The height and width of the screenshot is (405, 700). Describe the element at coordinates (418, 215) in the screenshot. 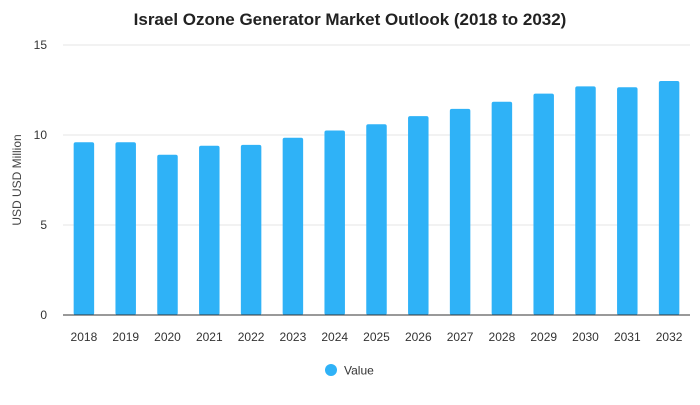

I see `bar-2026` at that location.